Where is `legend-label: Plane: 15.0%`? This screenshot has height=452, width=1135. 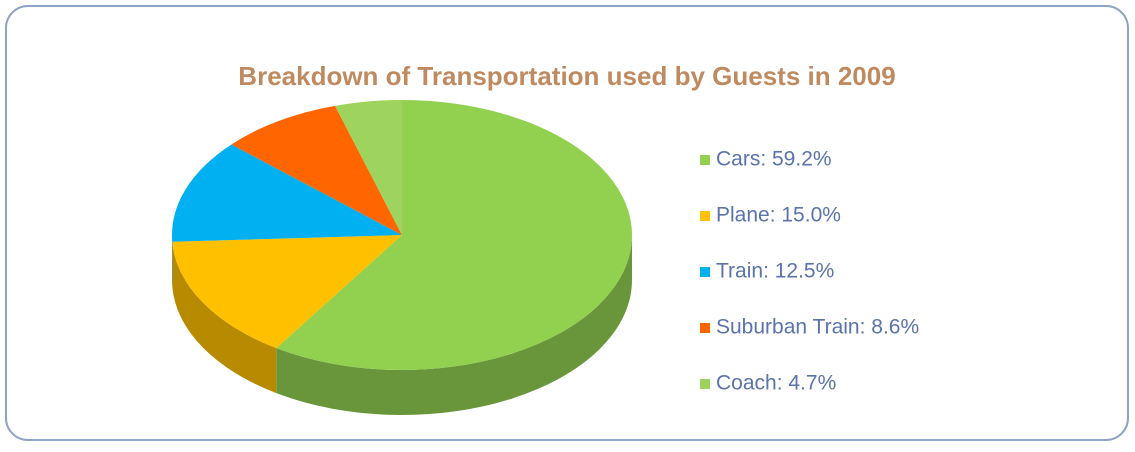 legend-label: Plane: 15.0% is located at coordinates (778, 215).